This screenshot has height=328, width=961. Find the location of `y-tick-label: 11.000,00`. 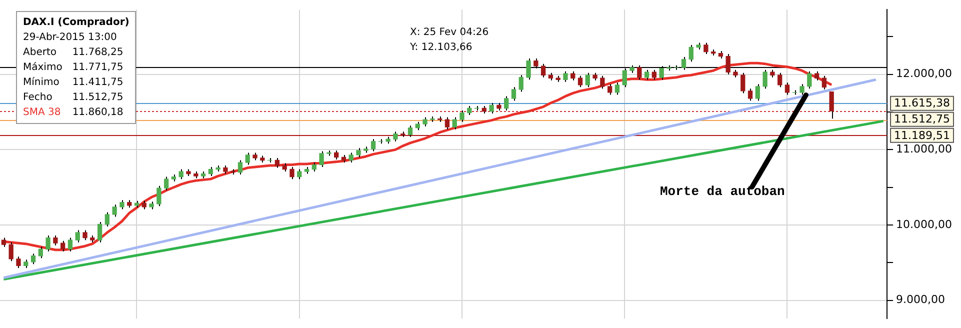

y-tick-label: 11.000,00 is located at coordinates (924, 149).